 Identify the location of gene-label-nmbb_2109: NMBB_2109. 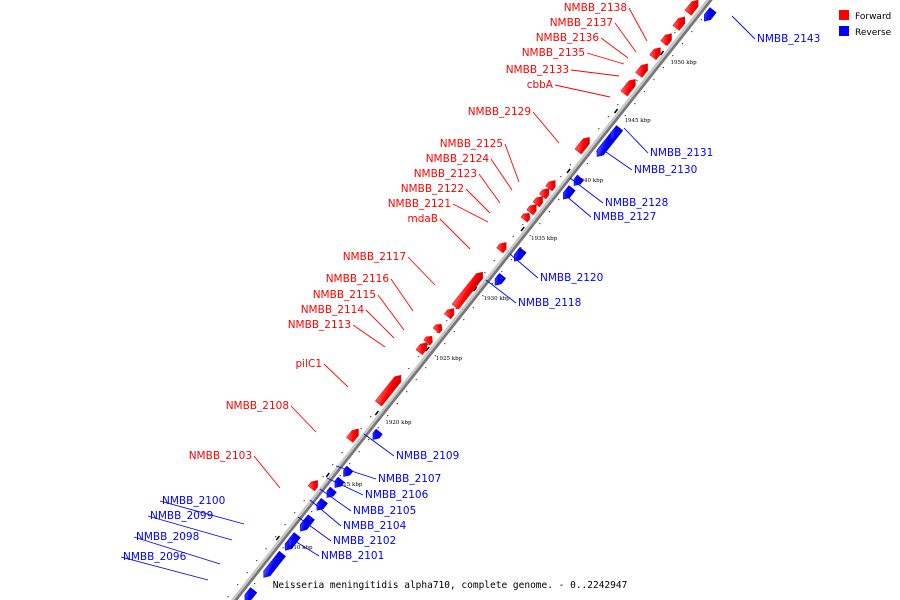
(427, 456).